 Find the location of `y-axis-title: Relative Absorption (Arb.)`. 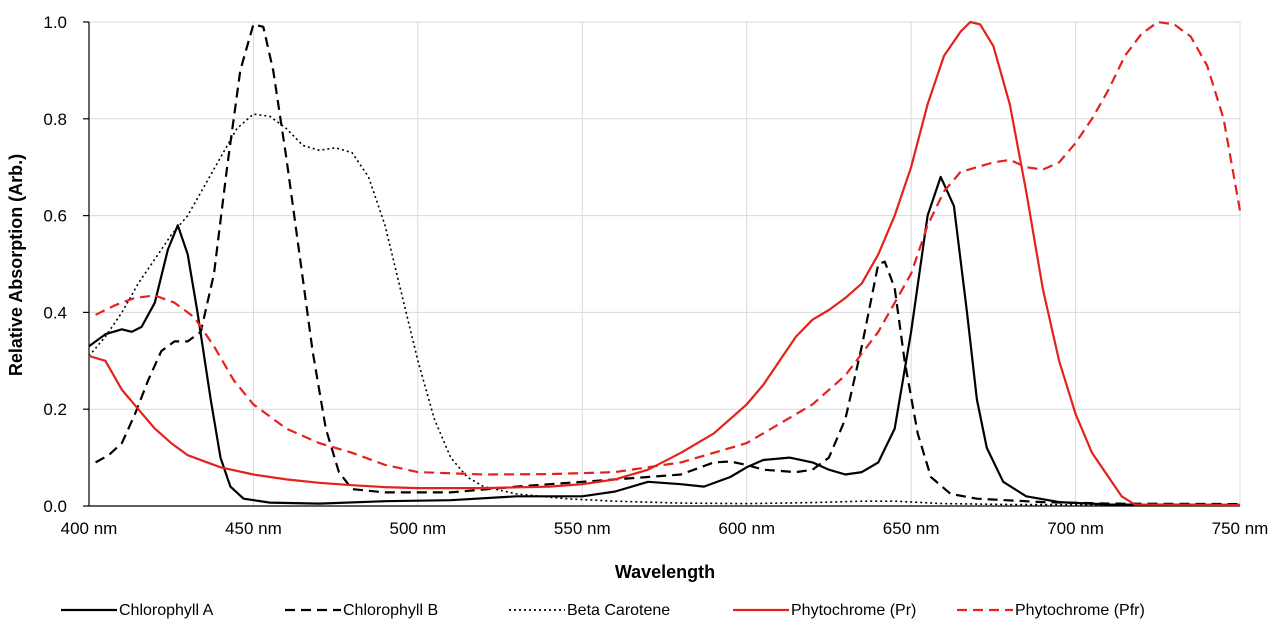

y-axis-title: Relative Absorption (Arb.) is located at coordinates (16, 265).